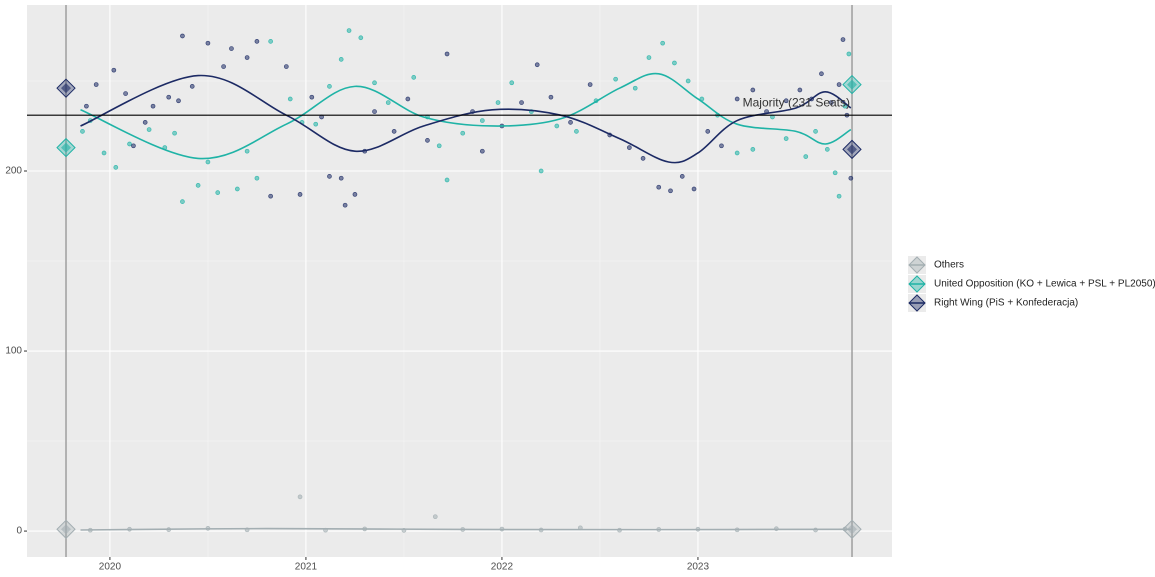  What do you see at coordinates (796, 102) in the screenshot?
I see `majority-label: Majority (231 Seats)` at bounding box center [796, 102].